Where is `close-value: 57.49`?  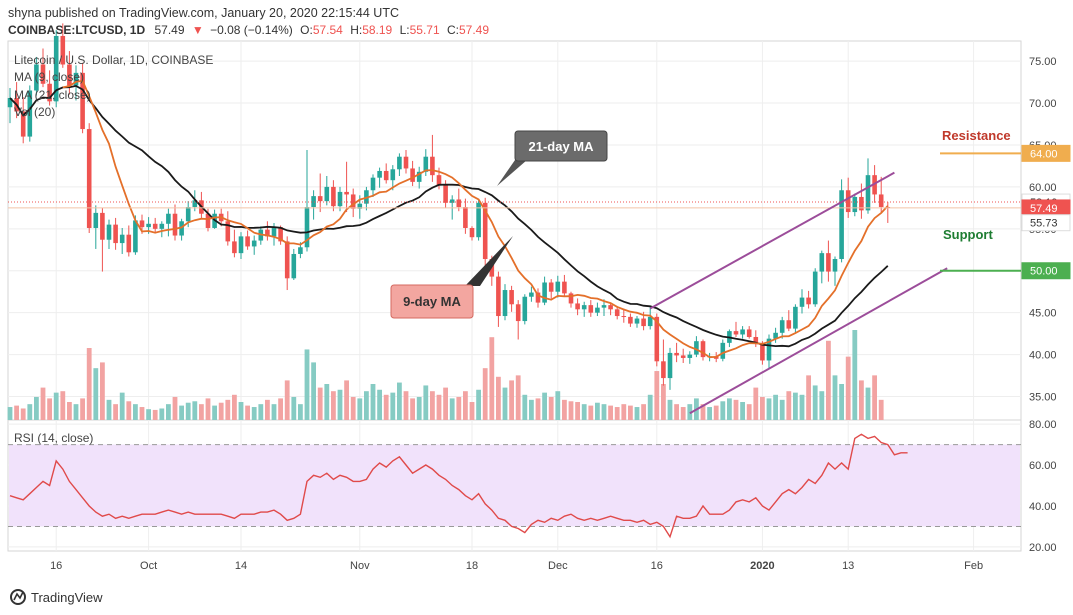 close-value: 57.49 is located at coordinates (474, 30).